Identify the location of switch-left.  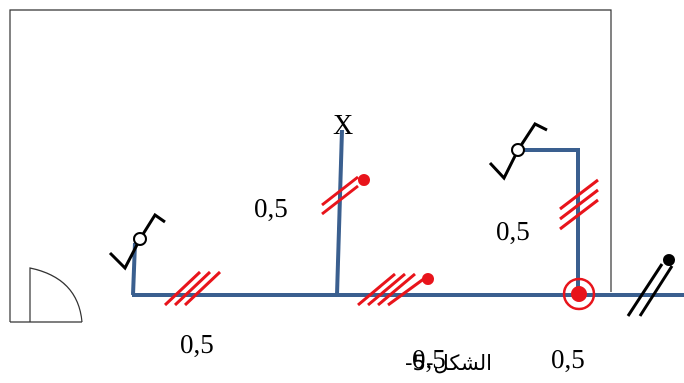
(137, 241).